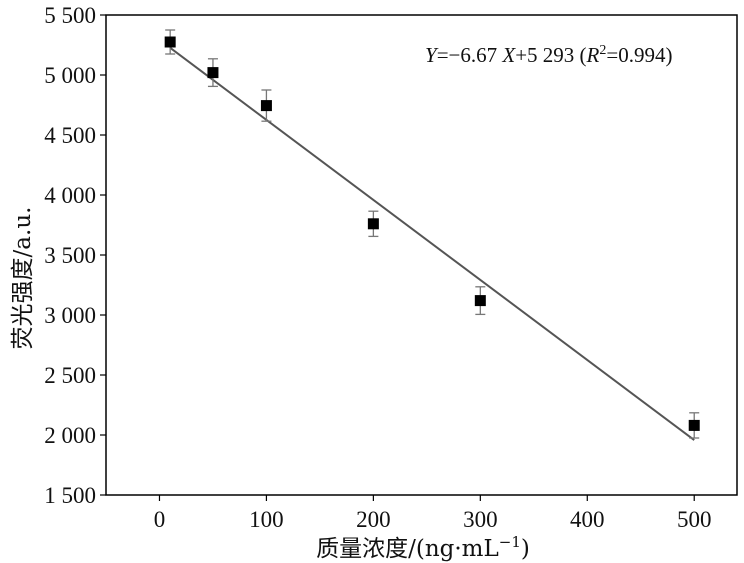  What do you see at coordinates (548, 55) in the screenshot?
I see `regression-equation: Y=−6.67 X+5 293 (R2=0.994)` at bounding box center [548, 55].